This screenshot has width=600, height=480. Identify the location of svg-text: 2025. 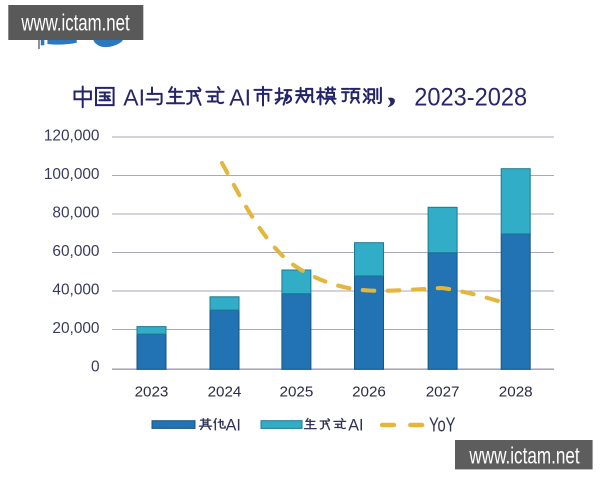
(297, 392).